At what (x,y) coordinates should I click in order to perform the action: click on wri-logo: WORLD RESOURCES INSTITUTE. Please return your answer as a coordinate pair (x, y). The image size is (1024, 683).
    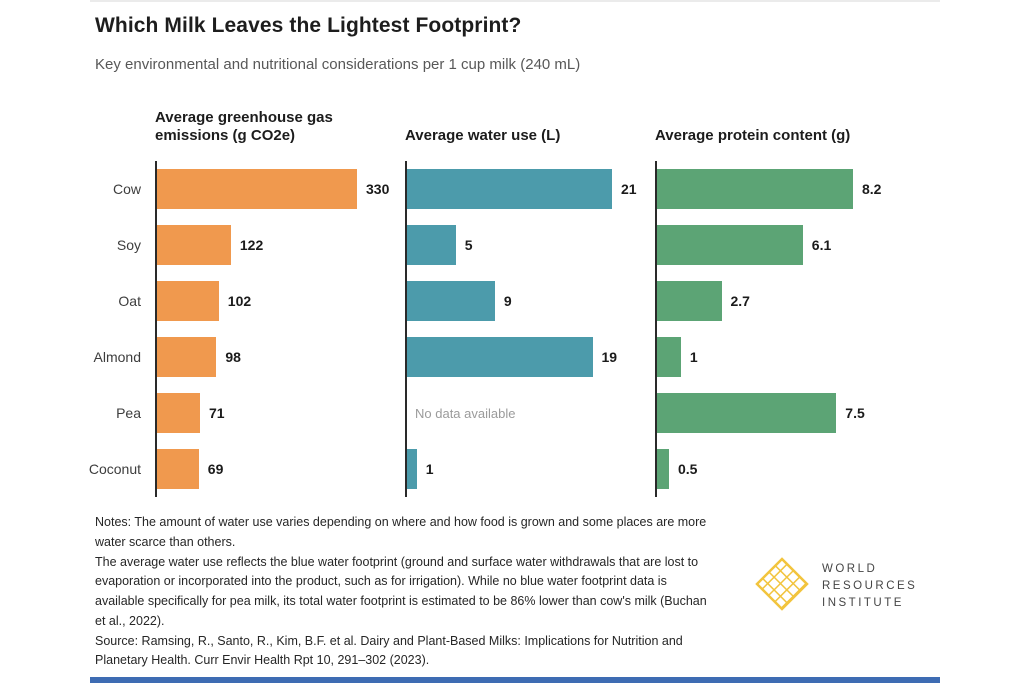
    Looking at the image, I should click on (836, 586).